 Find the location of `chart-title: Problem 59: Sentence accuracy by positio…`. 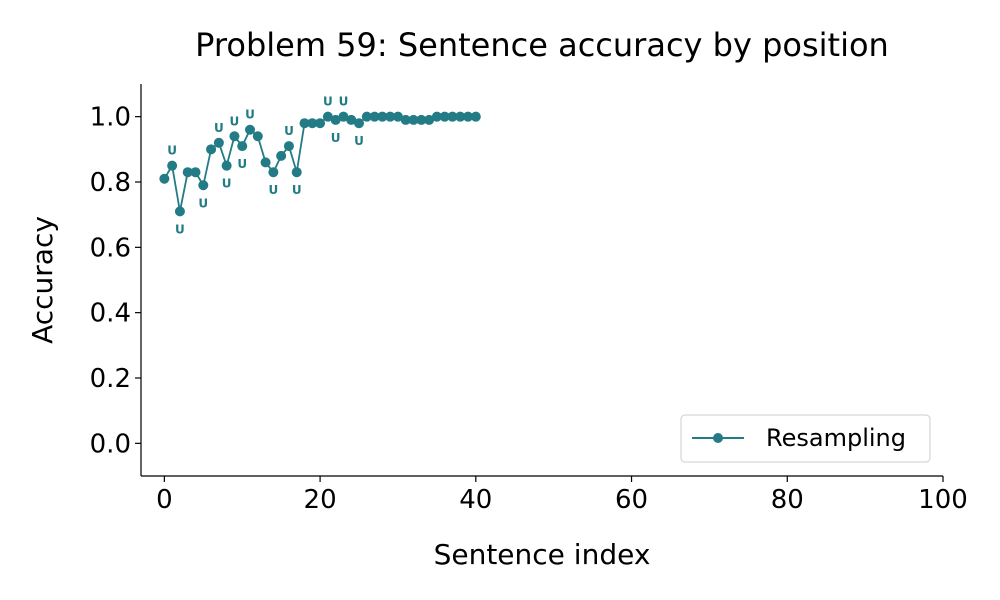

chart-title: Problem 59: Sentence accuracy by positio… is located at coordinates (542, 45).